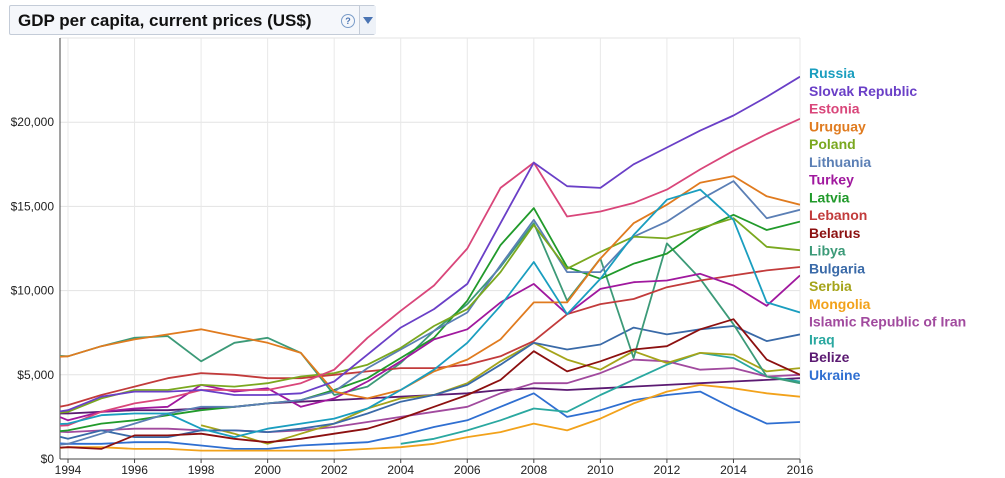  Describe the element at coordinates (840, 162) in the screenshot. I see `legend-label-lithuania: Lithuania` at that location.